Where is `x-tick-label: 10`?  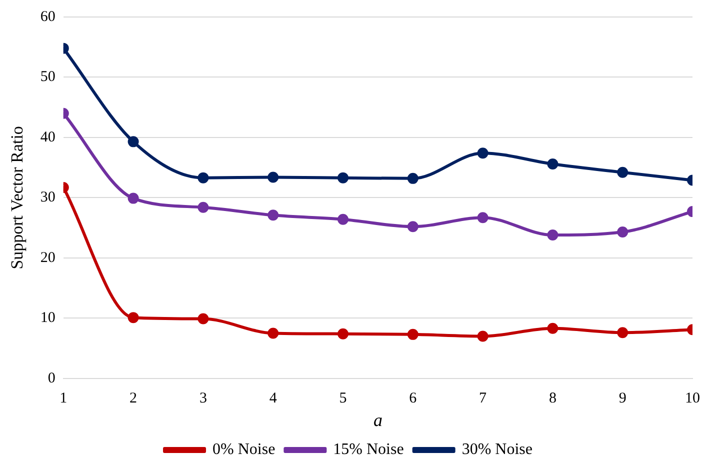 x-tick-label: 10 is located at coordinates (692, 398).